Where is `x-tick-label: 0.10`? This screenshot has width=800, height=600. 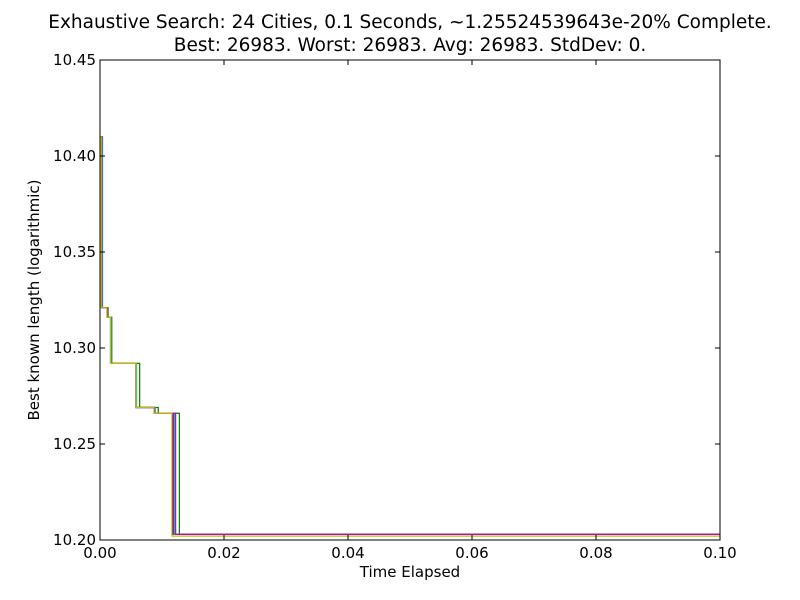 x-tick-label: 0.10 is located at coordinates (719, 553).